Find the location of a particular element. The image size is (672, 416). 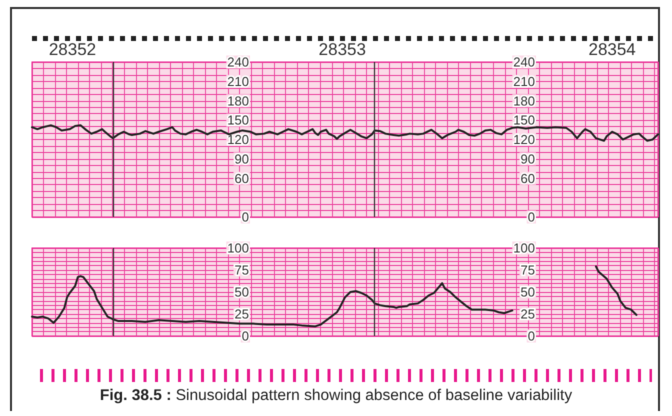

caption: Fig. 38.5 : Sinusoidal pattern showing absence of baseline variability is located at coordinates (336, 396).